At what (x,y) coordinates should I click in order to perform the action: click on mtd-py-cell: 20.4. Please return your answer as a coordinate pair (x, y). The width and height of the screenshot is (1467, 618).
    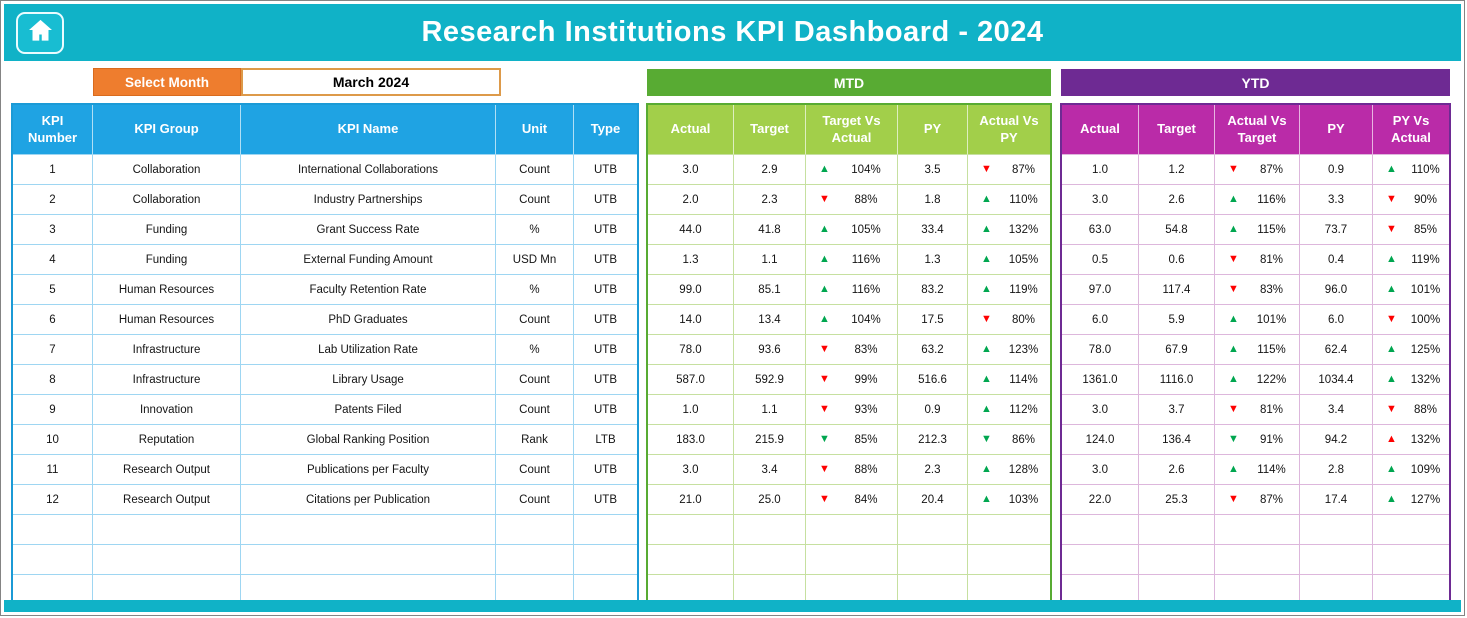
    Looking at the image, I should click on (933, 500).